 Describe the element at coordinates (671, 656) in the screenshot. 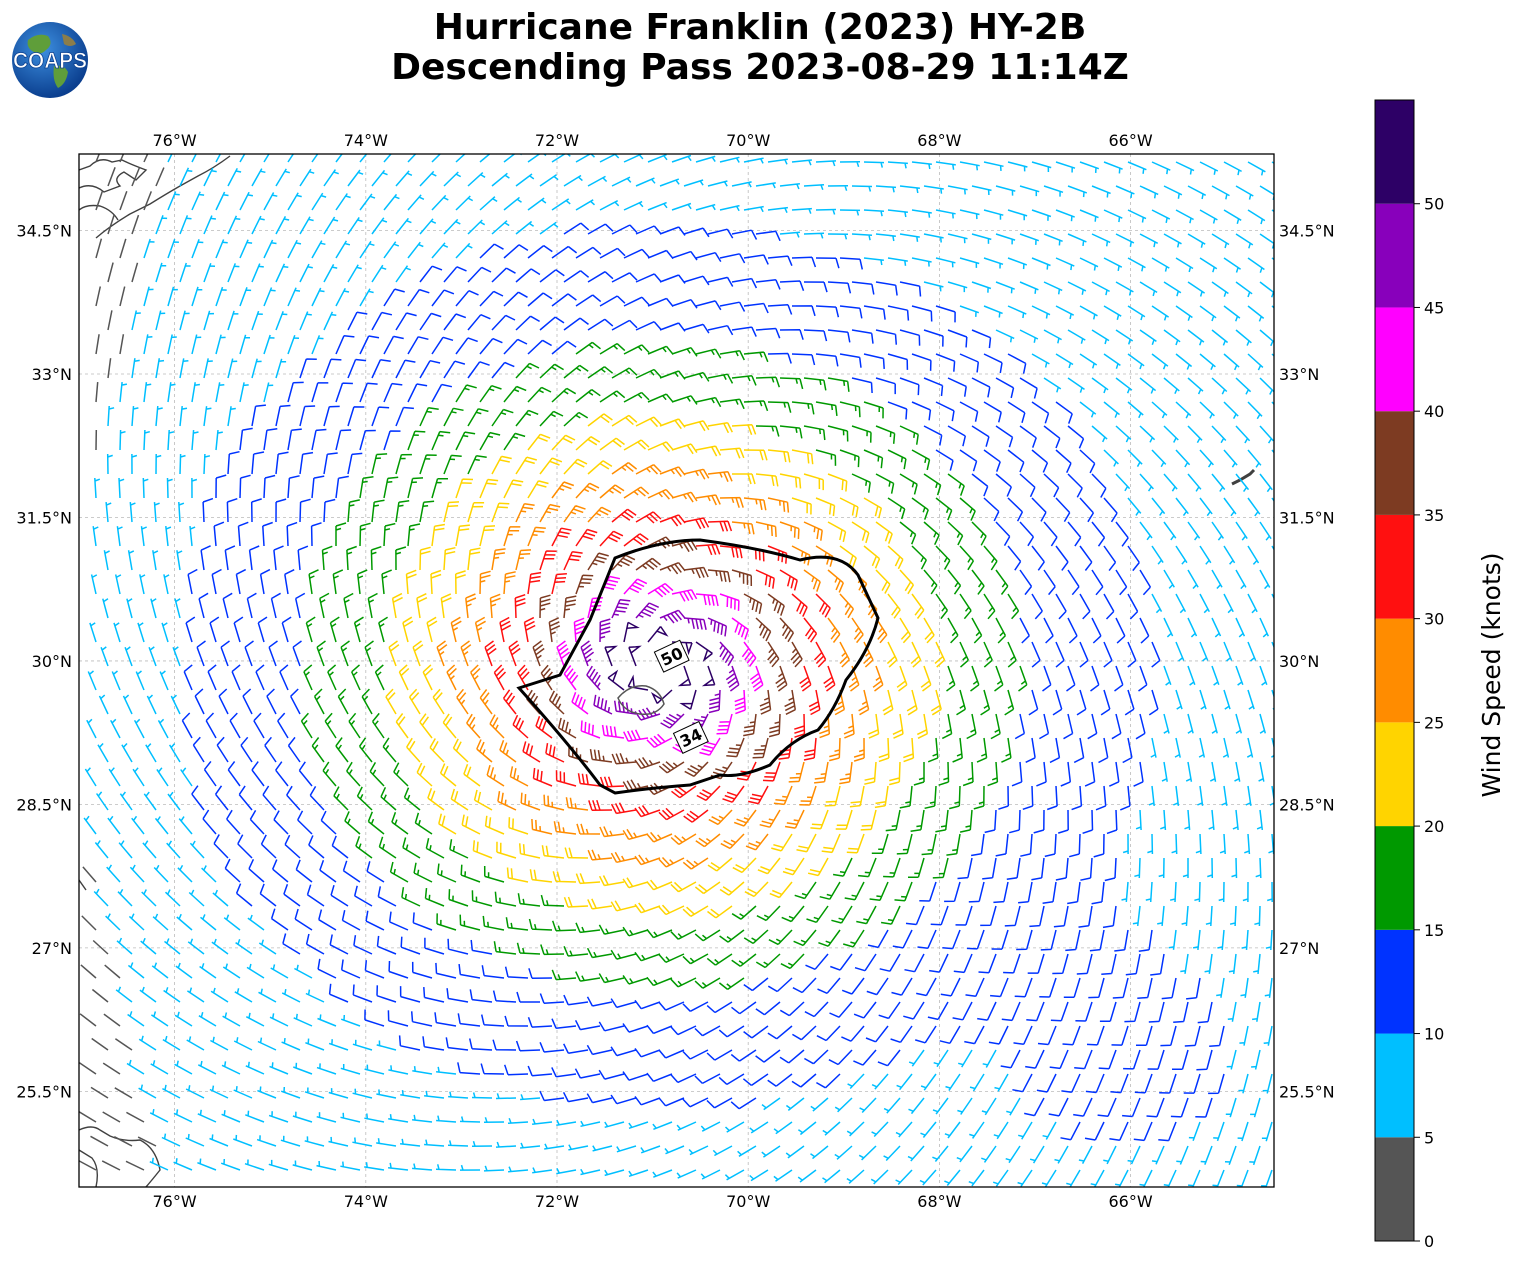

I see `contour-label-box` at that location.